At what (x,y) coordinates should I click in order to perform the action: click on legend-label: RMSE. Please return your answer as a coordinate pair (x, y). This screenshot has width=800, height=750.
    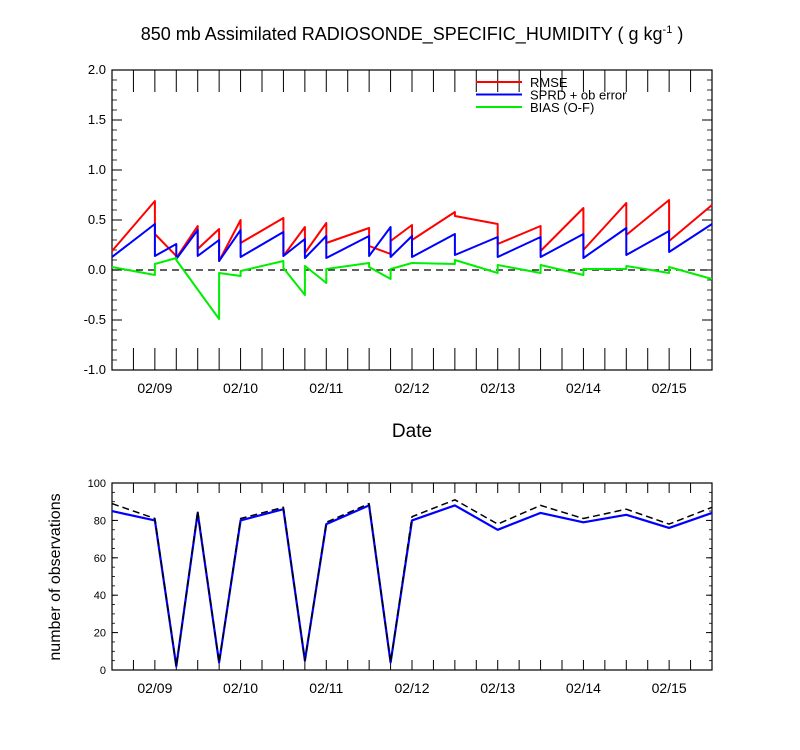
    Looking at the image, I should click on (549, 82).